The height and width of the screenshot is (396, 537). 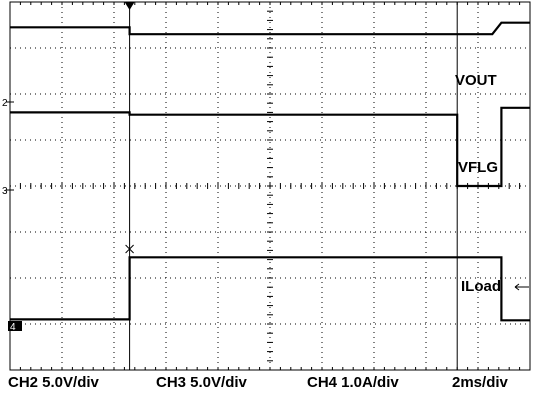 What do you see at coordinates (521, 287) in the screenshot?
I see `iload-arrow-icon` at bounding box center [521, 287].